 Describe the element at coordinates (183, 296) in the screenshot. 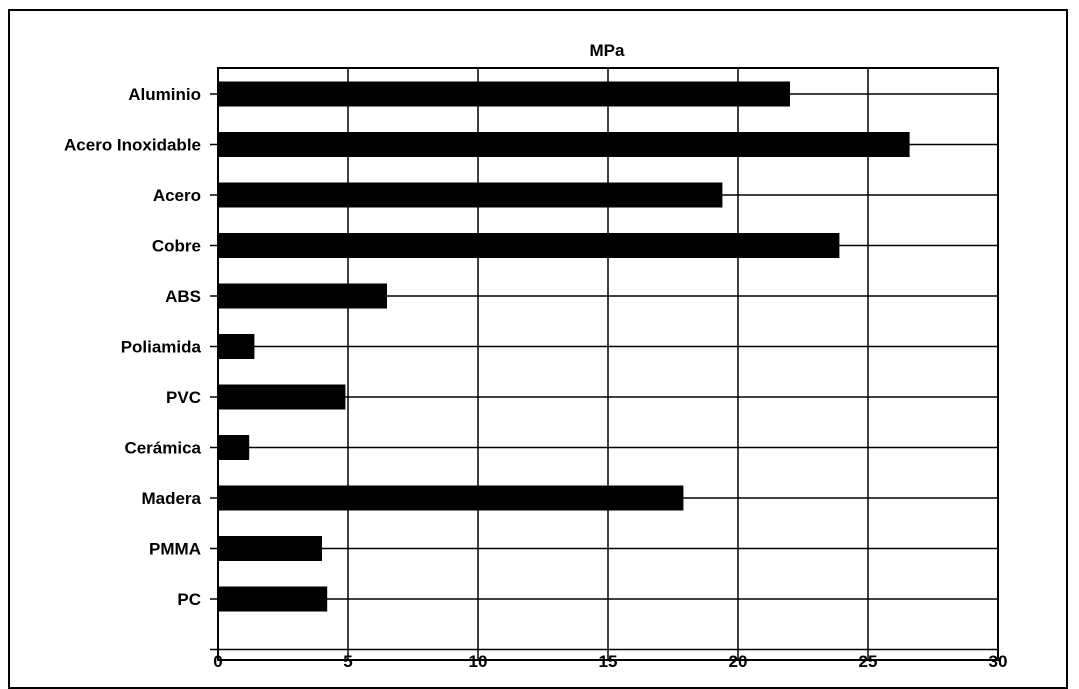

I see `category-label: ABS` at that location.